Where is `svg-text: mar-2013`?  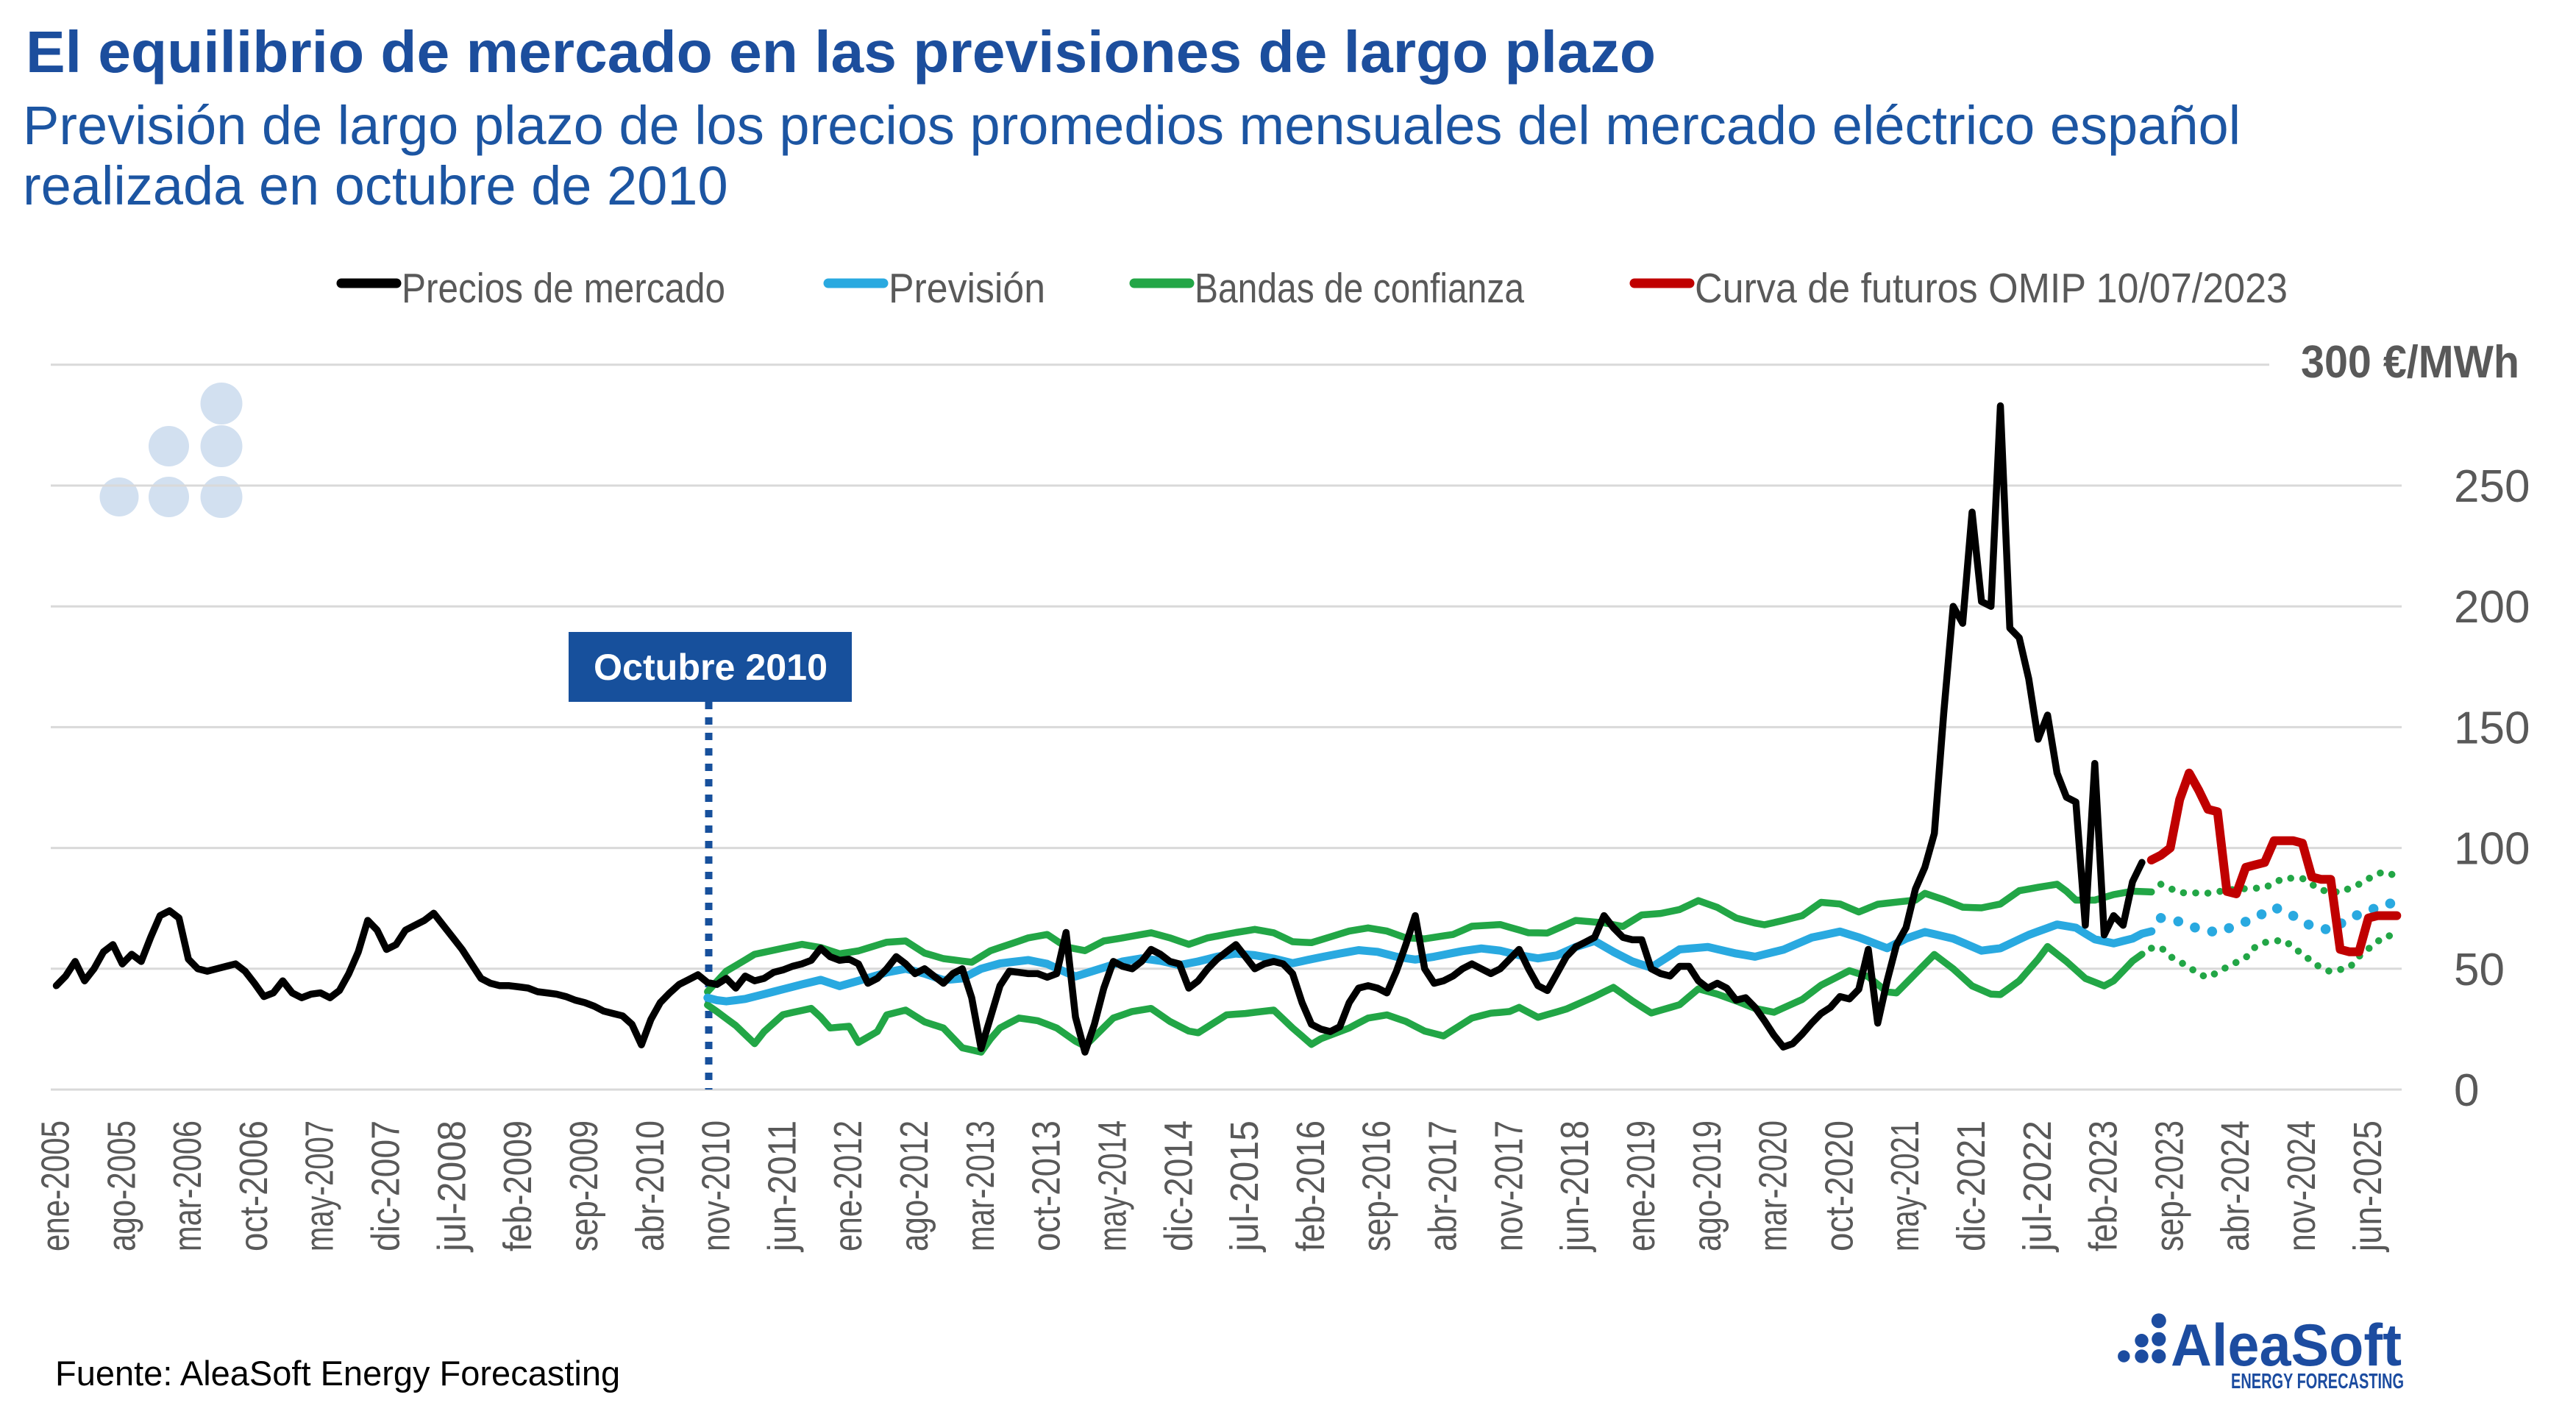
svg-text: mar-2013 is located at coordinates (980, 1185).